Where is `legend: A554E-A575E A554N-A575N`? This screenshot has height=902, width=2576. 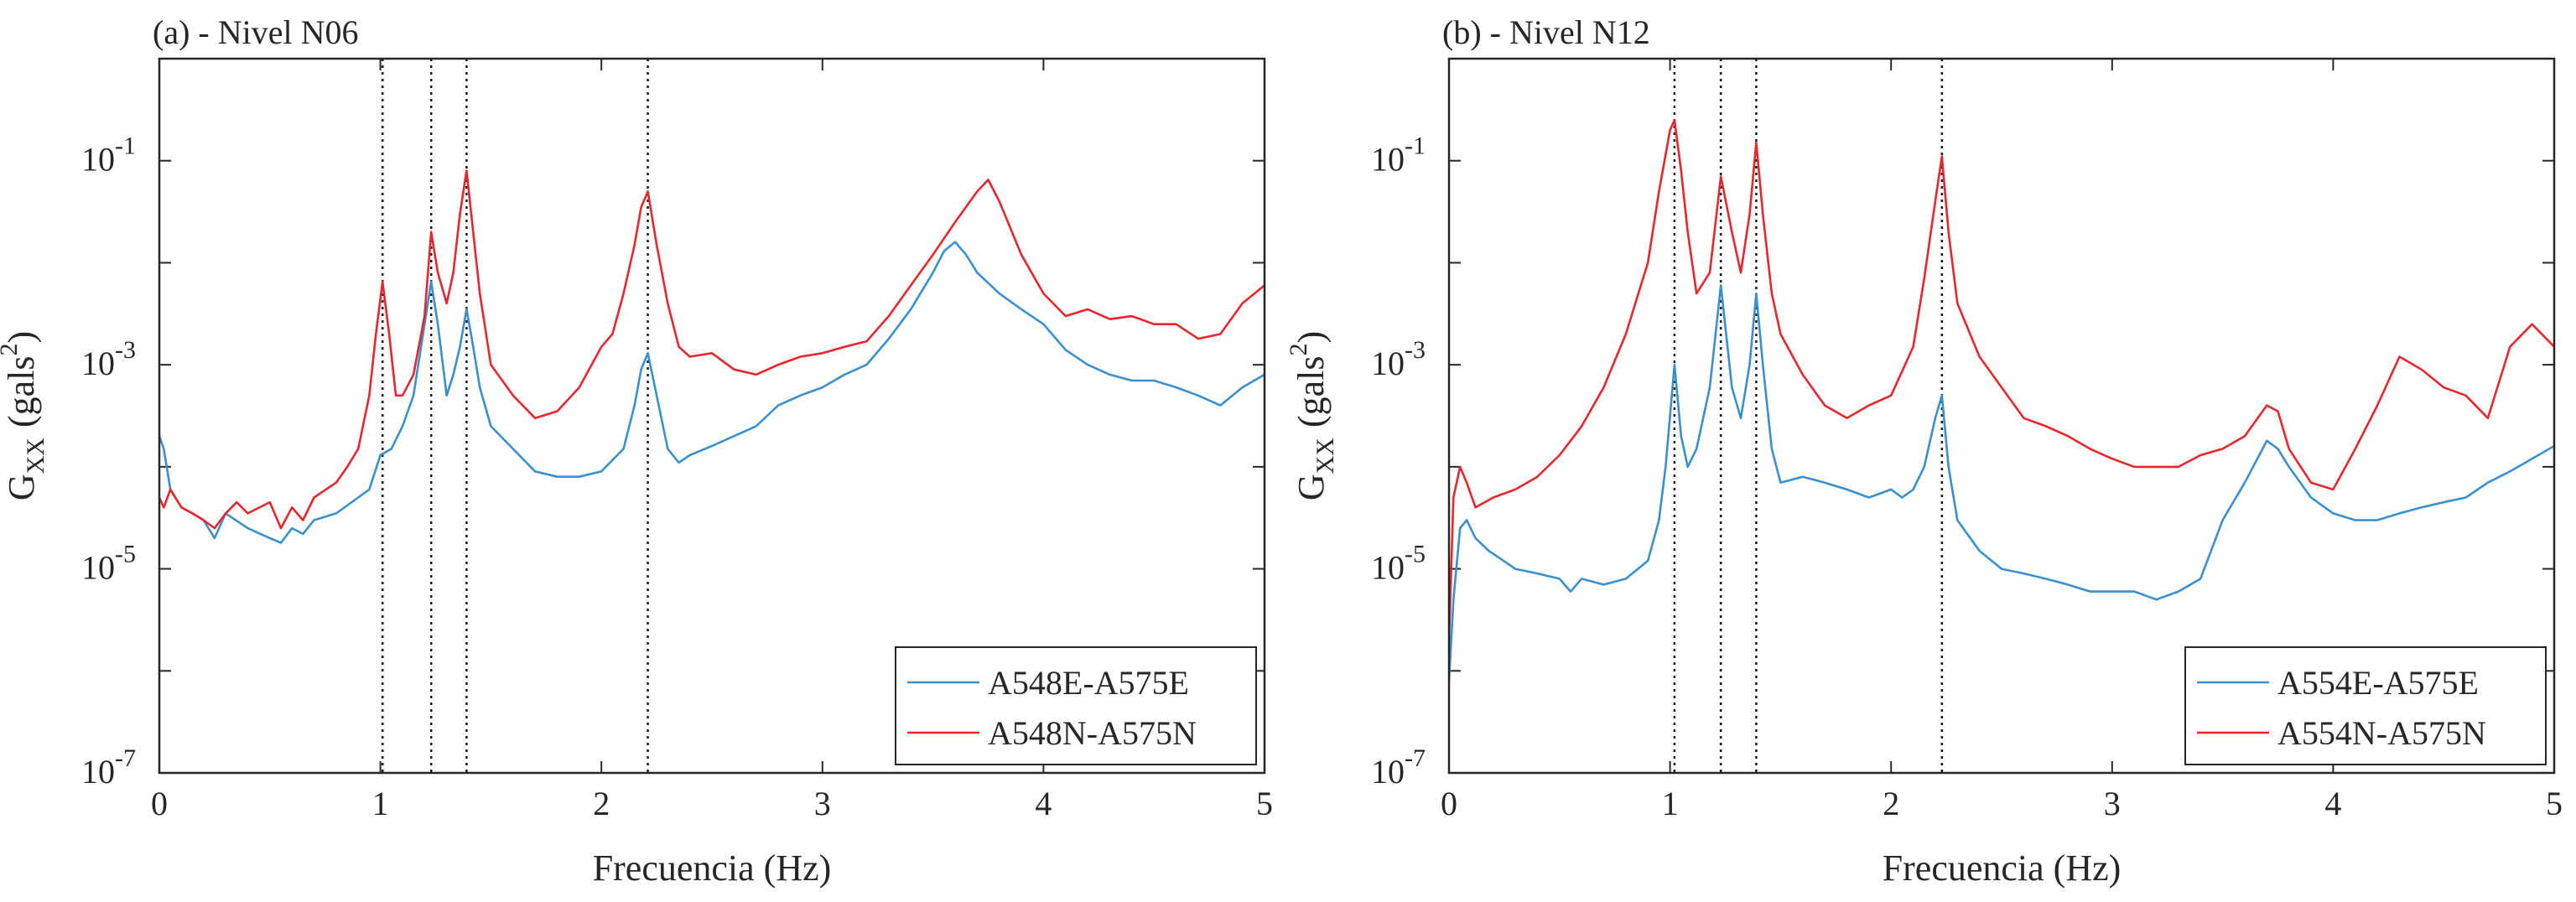
legend: A554E-A575E A554N-A575N is located at coordinates (2365, 705).